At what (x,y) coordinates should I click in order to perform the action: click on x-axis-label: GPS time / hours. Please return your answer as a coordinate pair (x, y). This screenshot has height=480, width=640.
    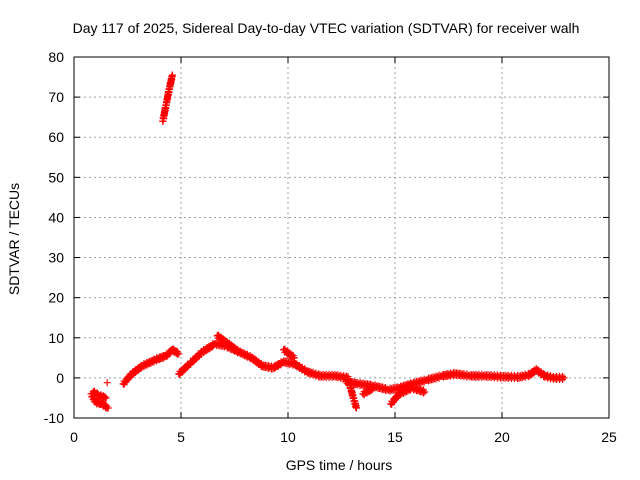
    Looking at the image, I should click on (339, 465).